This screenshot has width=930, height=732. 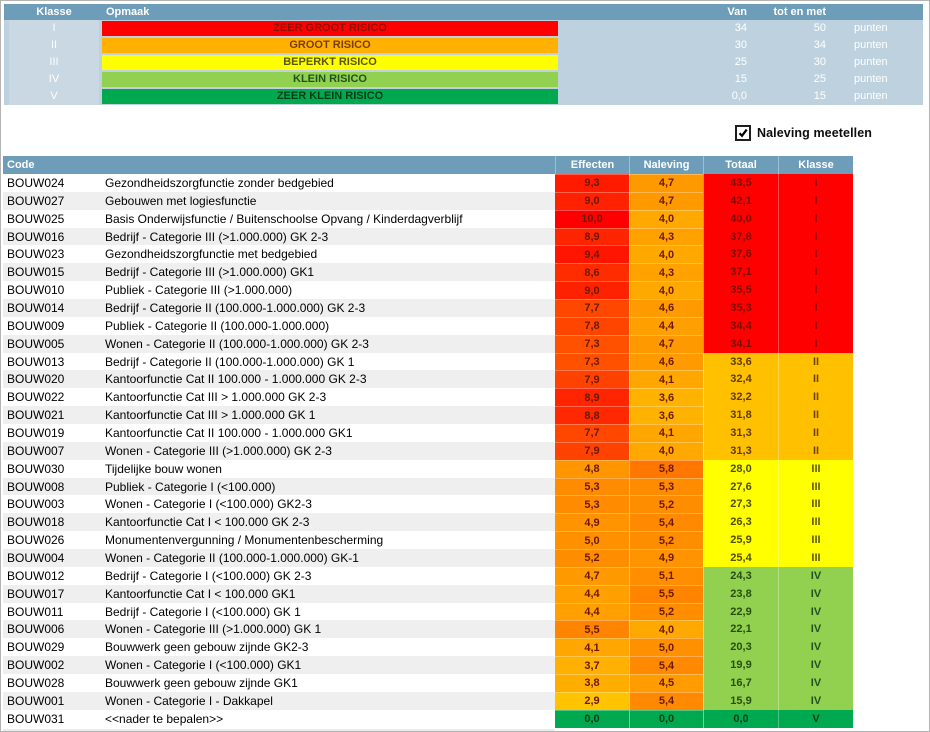 What do you see at coordinates (666, 718) in the screenshot?
I see `cell-naleving: 0,0` at bounding box center [666, 718].